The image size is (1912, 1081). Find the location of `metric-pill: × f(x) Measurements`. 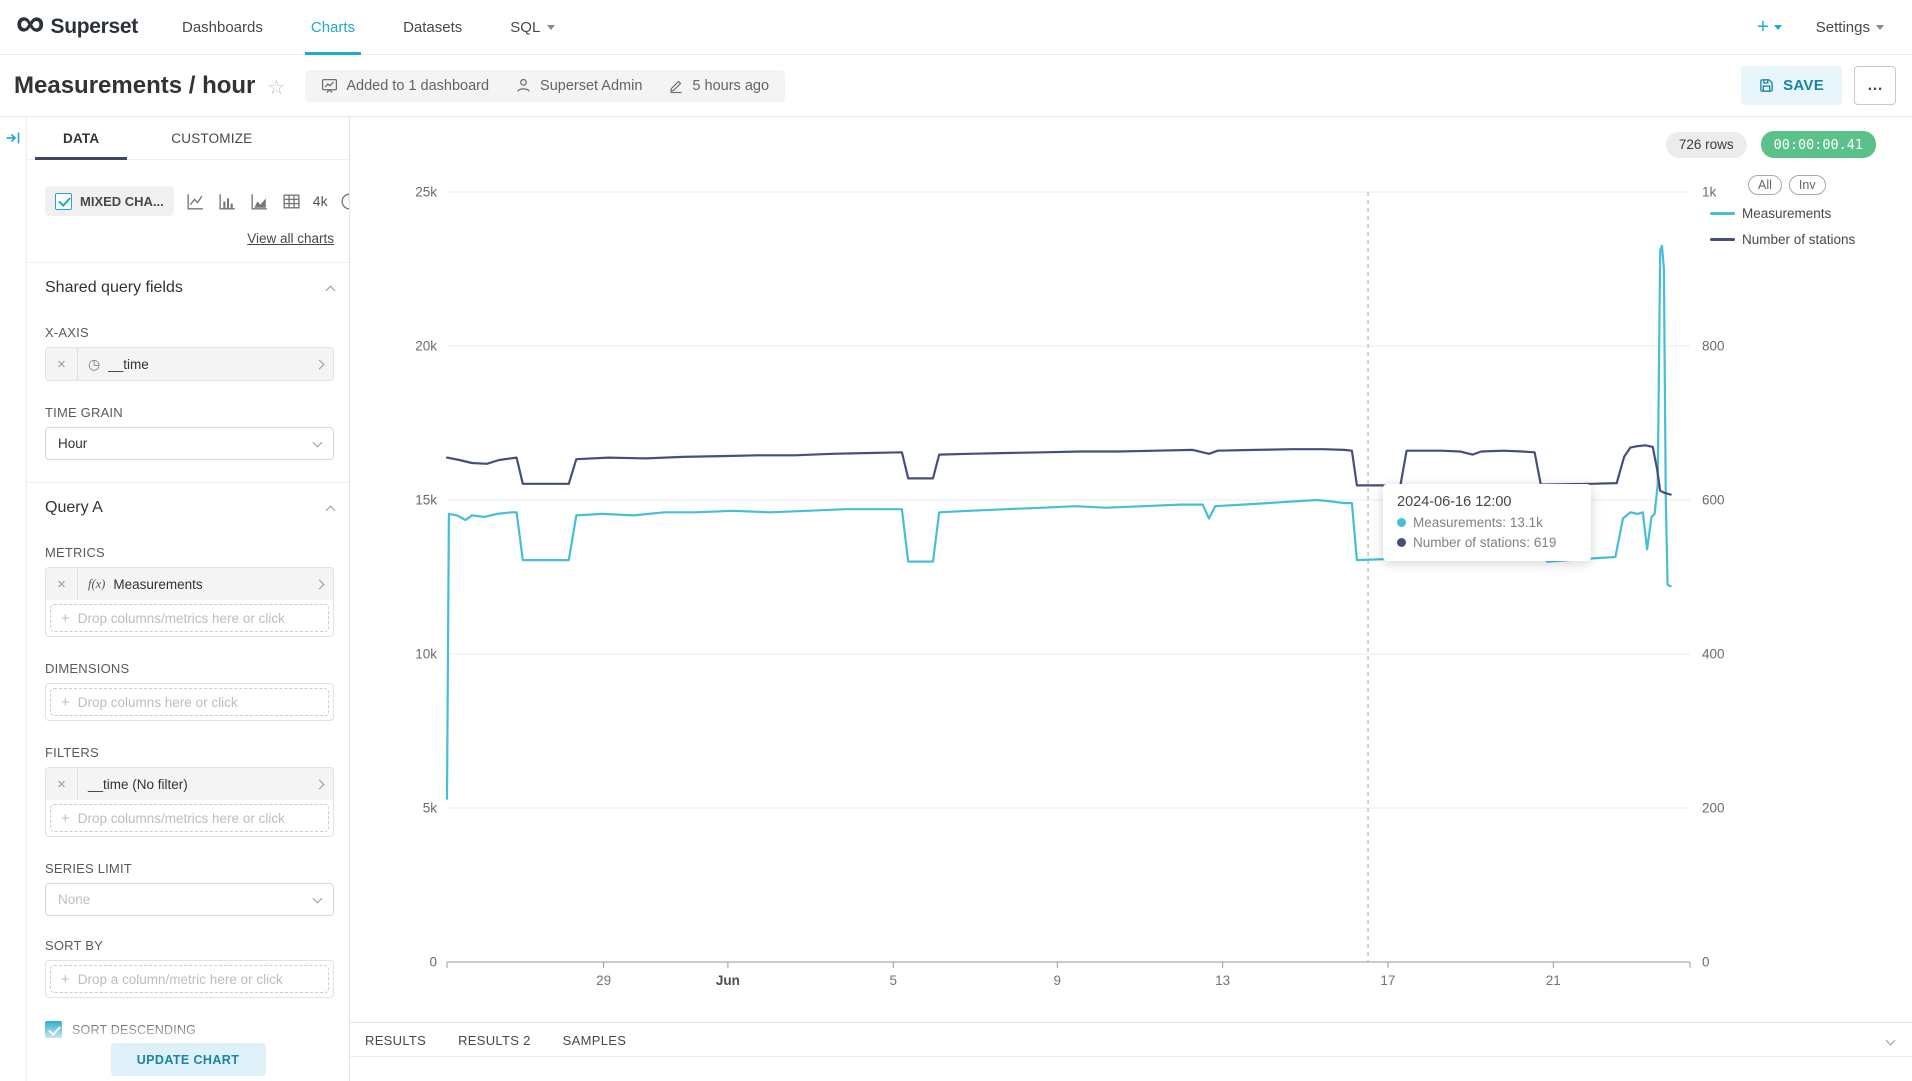

metric-pill: × f(x) Measurements is located at coordinates (189, 584).